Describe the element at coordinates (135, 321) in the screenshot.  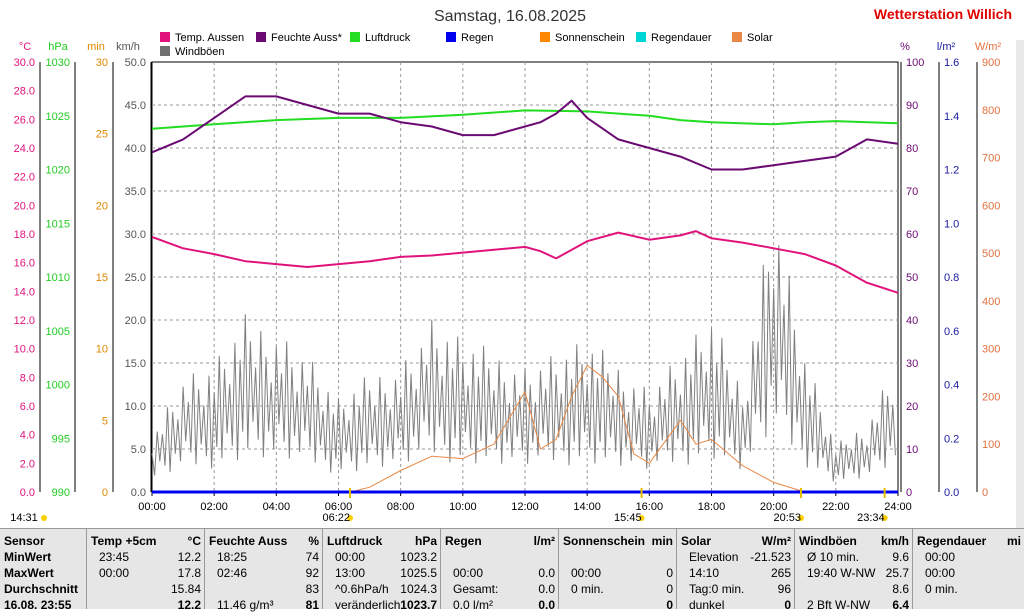
I see `axis-tick-kmh: 20.0` at that location.